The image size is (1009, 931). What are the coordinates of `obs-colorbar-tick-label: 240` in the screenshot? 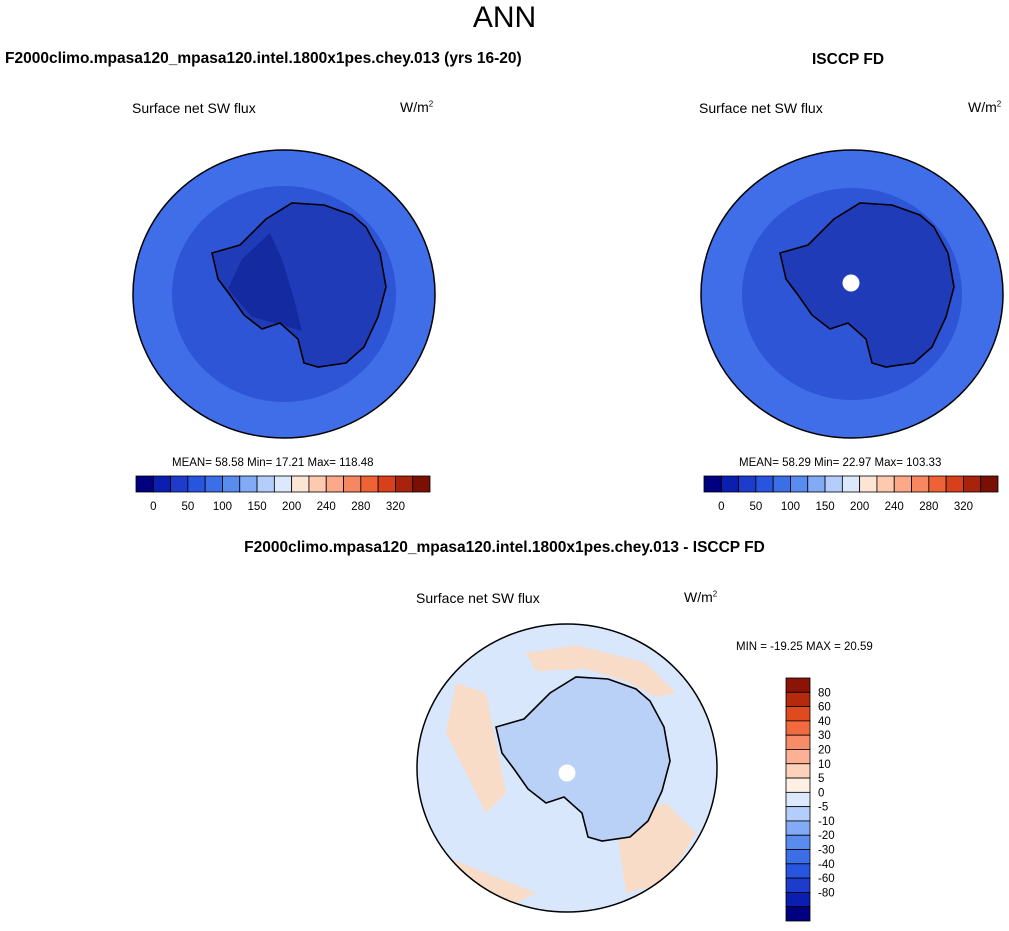 It's located at (894, 507).